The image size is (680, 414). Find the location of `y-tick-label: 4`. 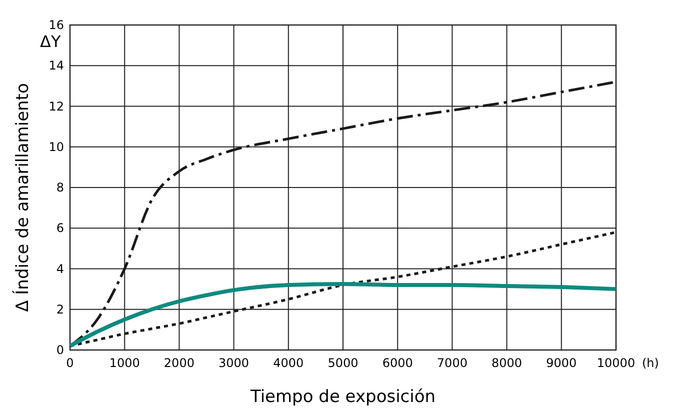

y-tick-label: 4 is located at coordinates (60, 269).